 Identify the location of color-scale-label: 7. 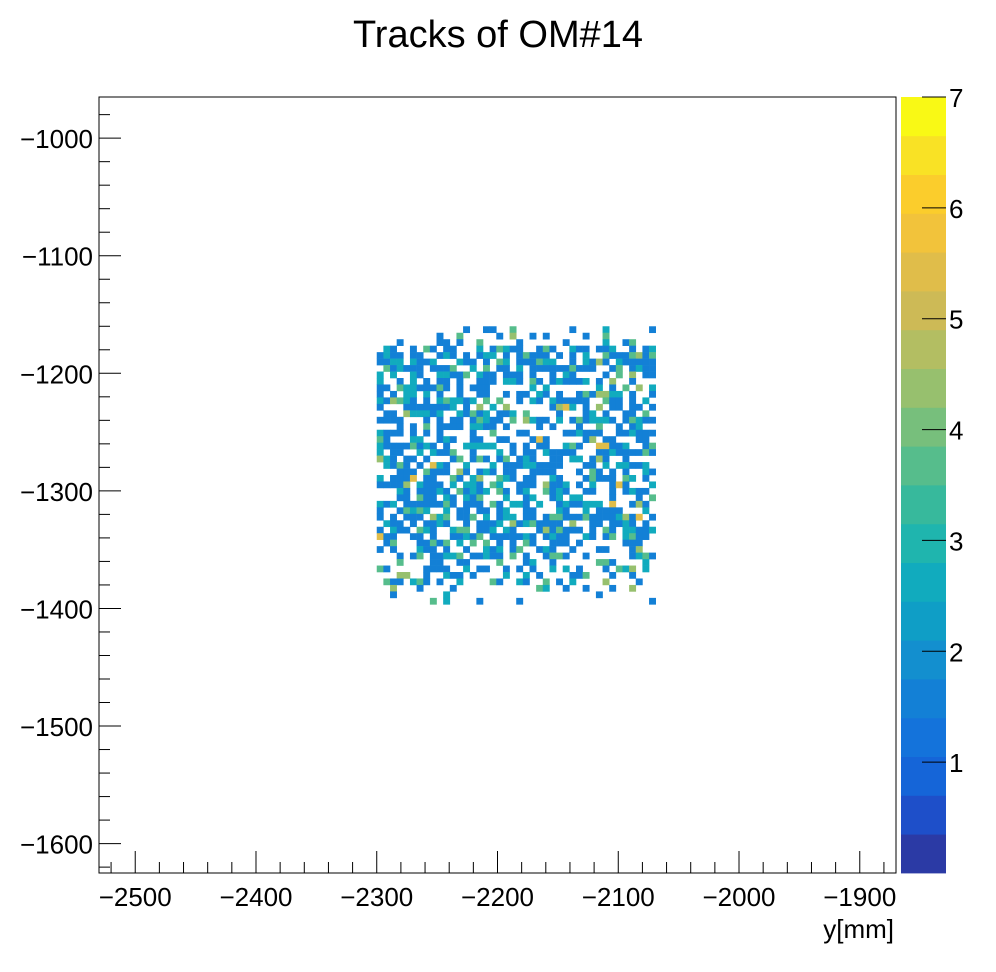
(956, 98).